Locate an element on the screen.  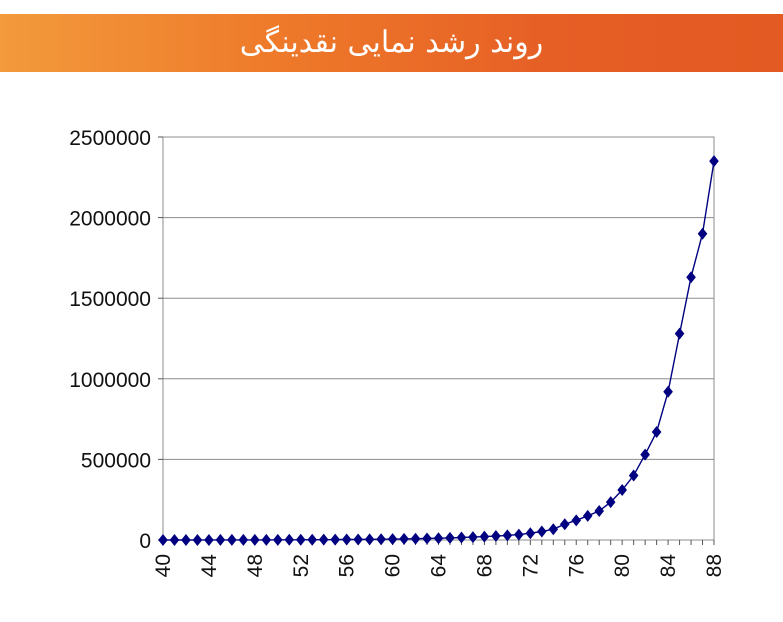
title-banner: روند رشد نمایی نقدینگی is located at coordinates (391, 43).